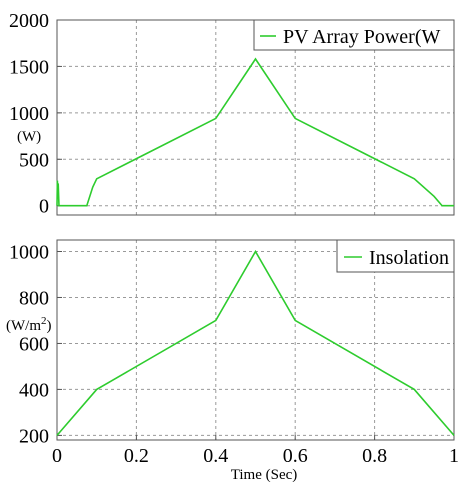 Image resolution: width=474 pixels, height=482 pixels. Describe the element at coordinates (29, 252) in the screenshot. I see `insolation-ytick-label: 1000` at that location.